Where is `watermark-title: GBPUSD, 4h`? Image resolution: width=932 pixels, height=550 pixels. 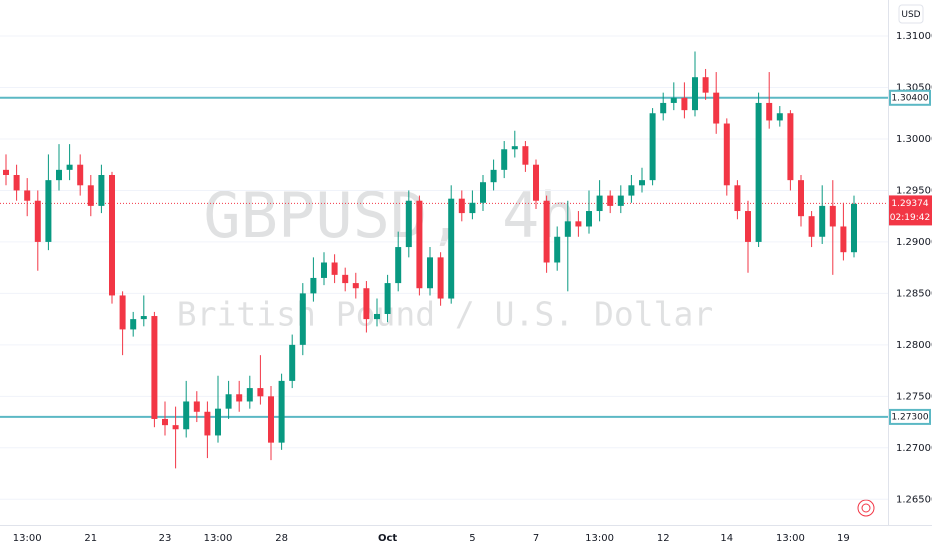 watermark-title: GBPUSD, 4h is located at coordinates (389, 215).